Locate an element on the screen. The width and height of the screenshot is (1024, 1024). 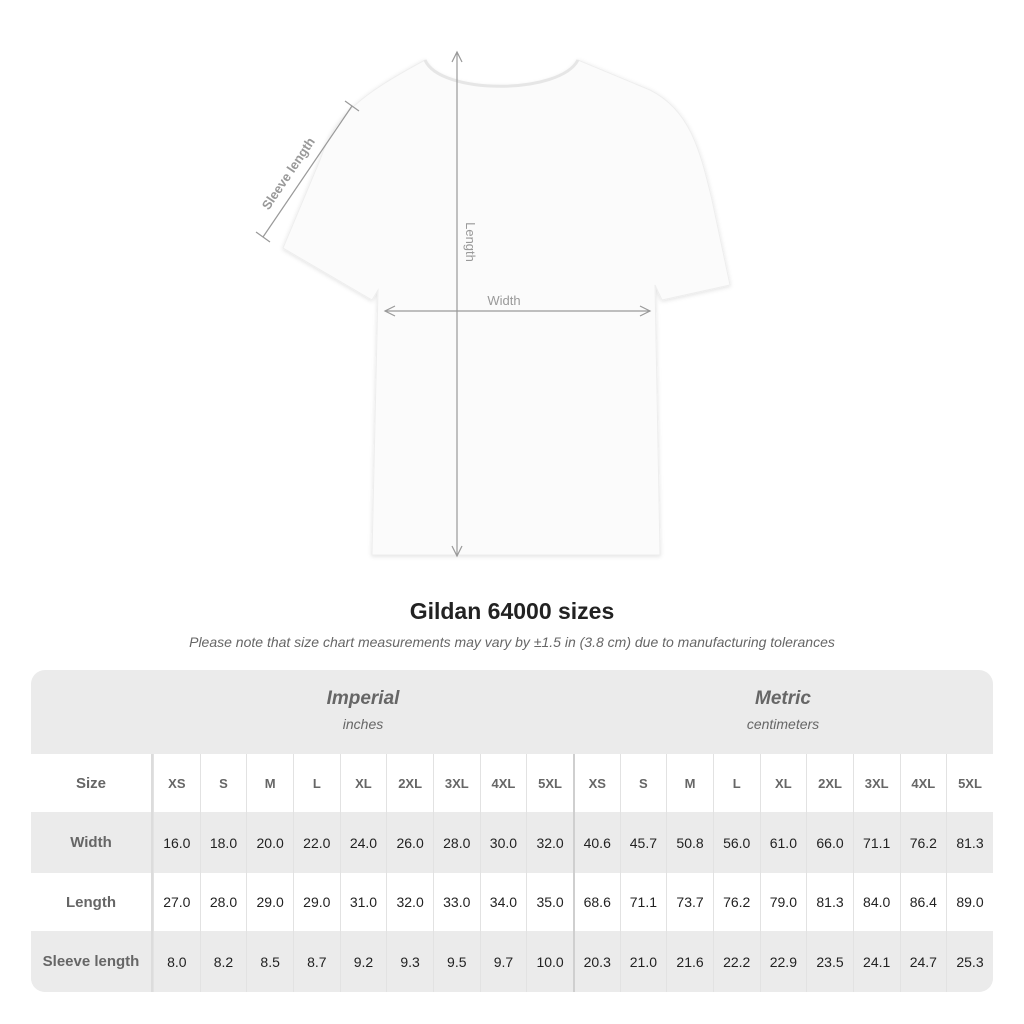
metric-value-cell: 25.3 is located at coordinates (969, 961).